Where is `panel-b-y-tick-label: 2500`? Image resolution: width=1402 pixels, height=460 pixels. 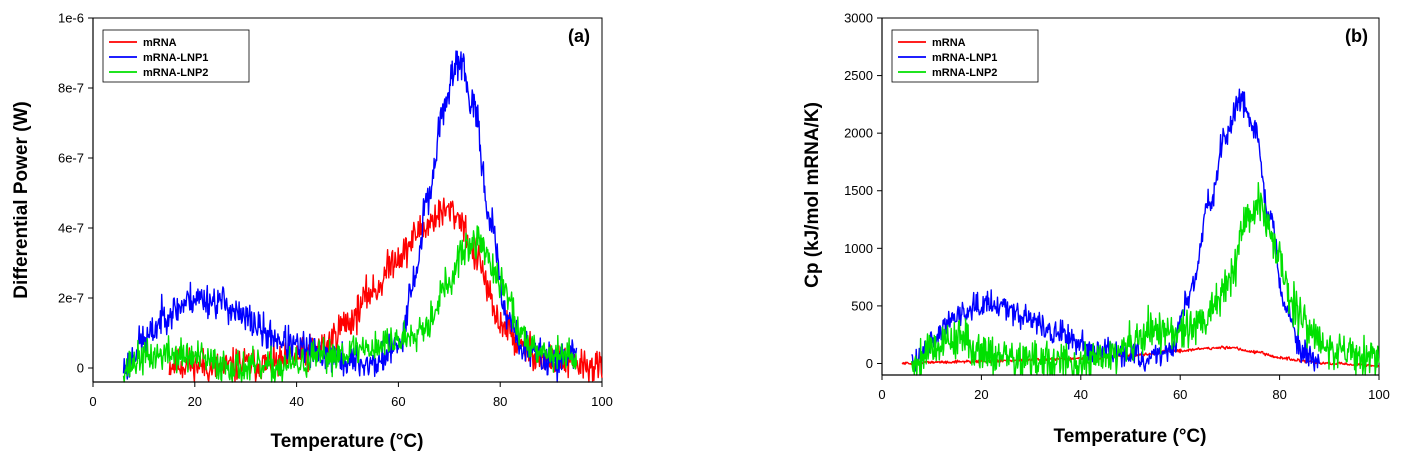
panel-b-y-tick-label: 2500 is located at coordinates (858, 75).